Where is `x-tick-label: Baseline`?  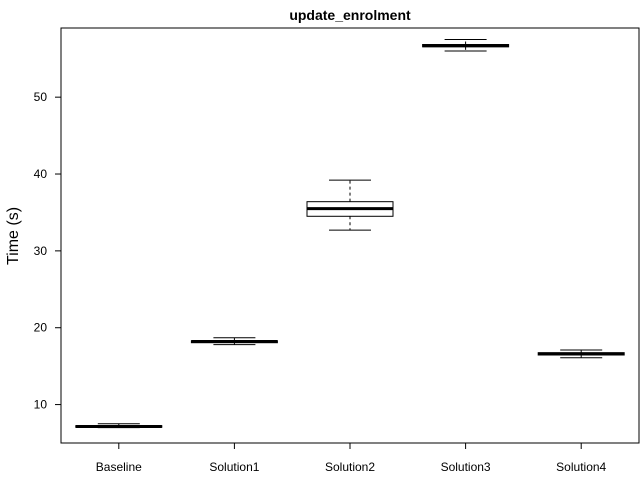 x-tick-label: Baseline is located at coordinates (119, 467).